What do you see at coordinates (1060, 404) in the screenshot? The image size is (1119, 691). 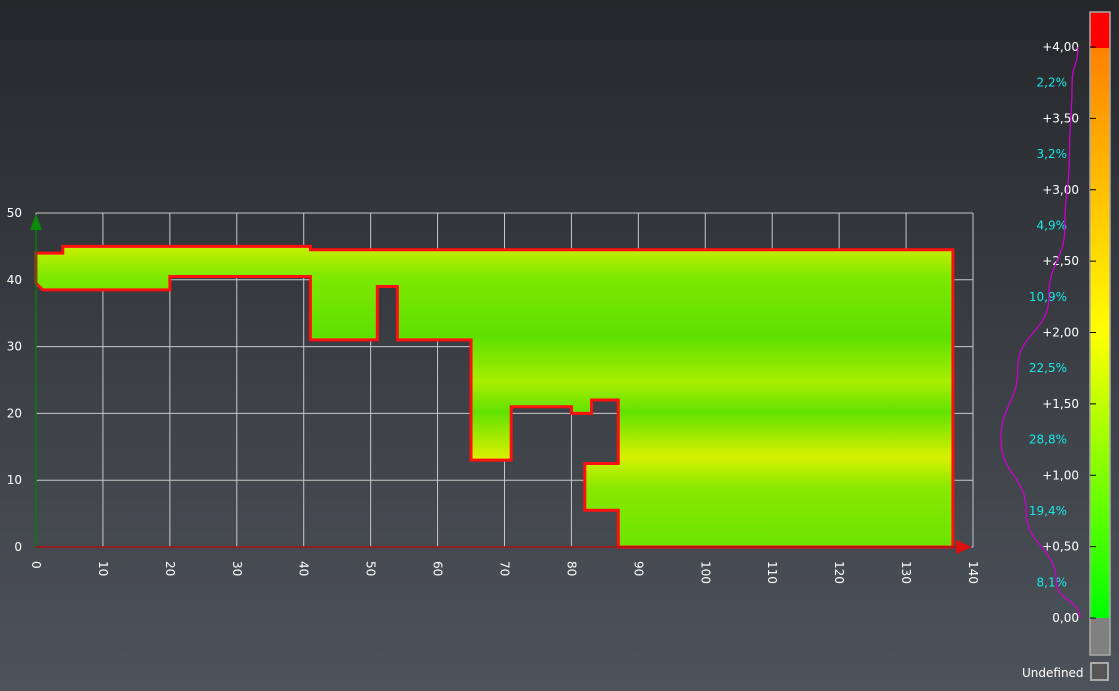 I see `scale-tick-label: +1,50` at bounding box center [1060, 404].